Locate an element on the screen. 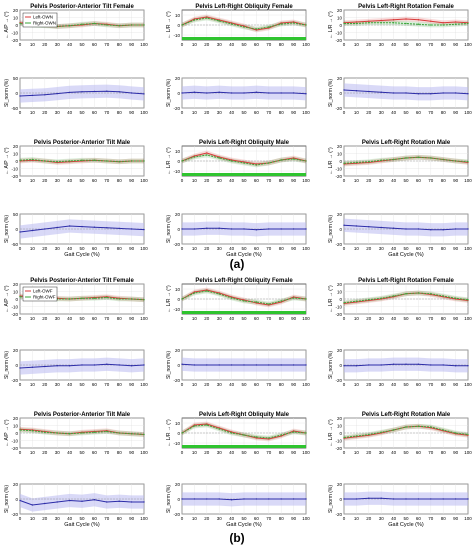  x-tick-label: 0 is located at coordinates (344, 44).